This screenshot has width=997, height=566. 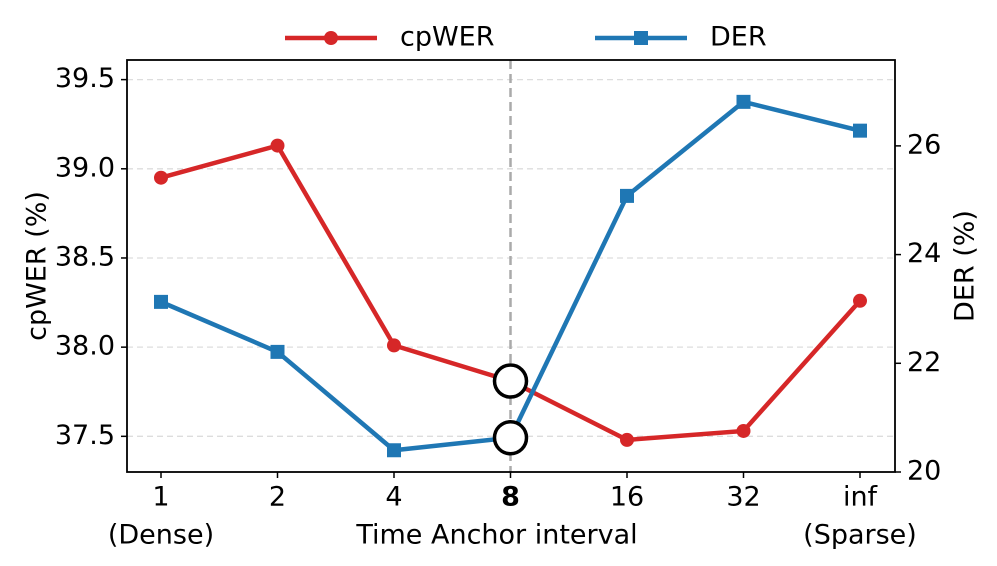 I want to click on y-tick-label: 38.5, so click(x=85, y=256).